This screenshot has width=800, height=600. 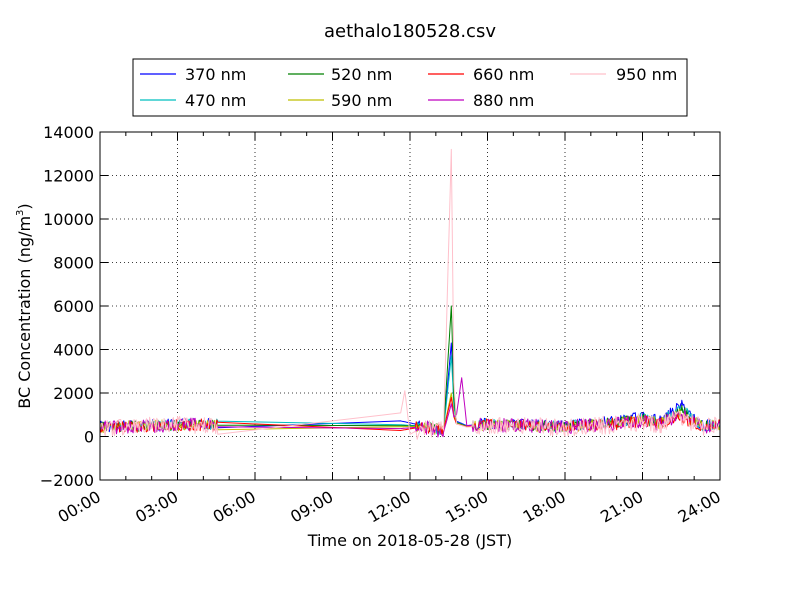 I want to click on y-axis-label-close: ), so click(x=24, y=206).